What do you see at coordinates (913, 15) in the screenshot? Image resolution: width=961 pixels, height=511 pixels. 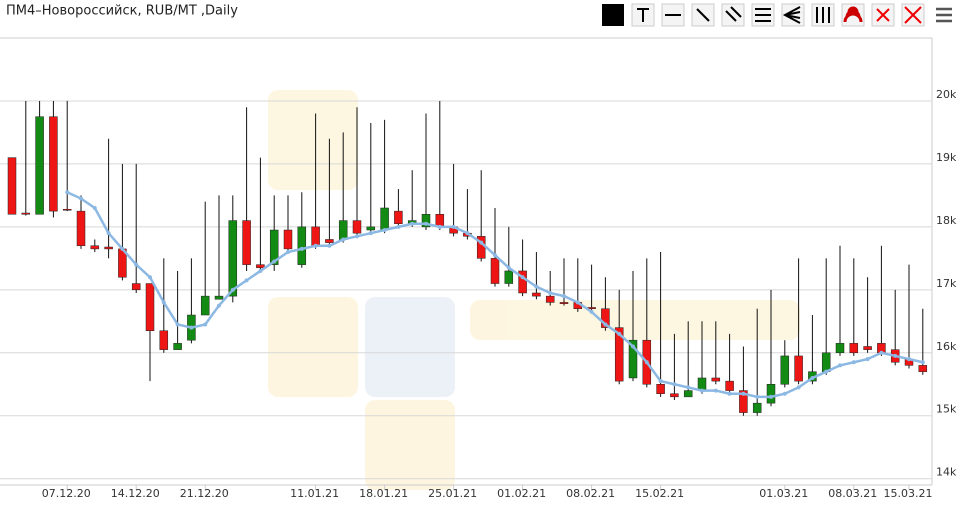 I see `delete-all-tool` at bounding box center [913, 15].